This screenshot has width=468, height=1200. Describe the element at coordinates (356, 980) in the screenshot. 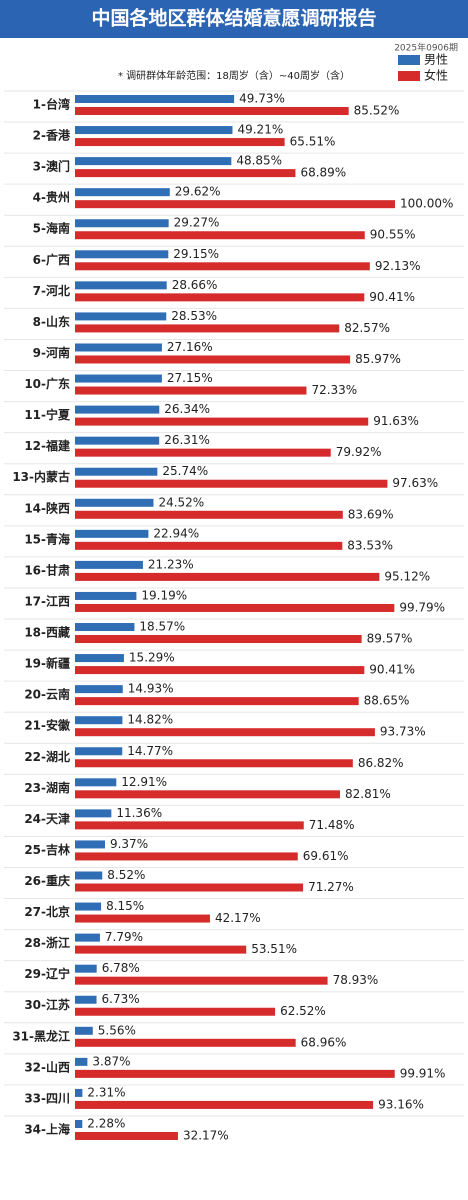

I see `value-label: 78.93%` at that location.